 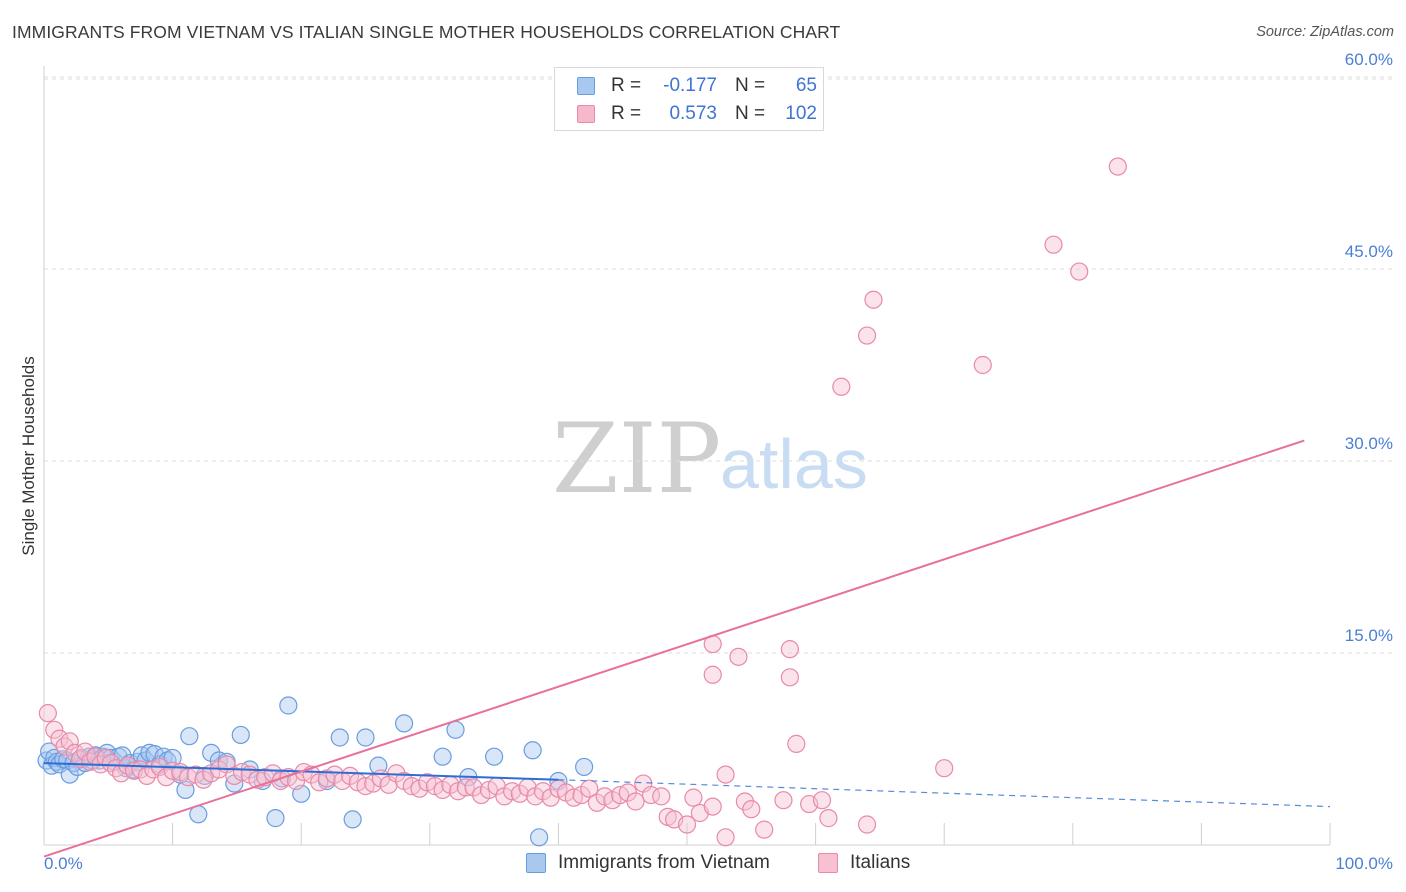 What do you see at coordinates (28, 455) in the screenshot?
I see `y-axis-label: Single Mother Households` at bounding box center [28, 455].